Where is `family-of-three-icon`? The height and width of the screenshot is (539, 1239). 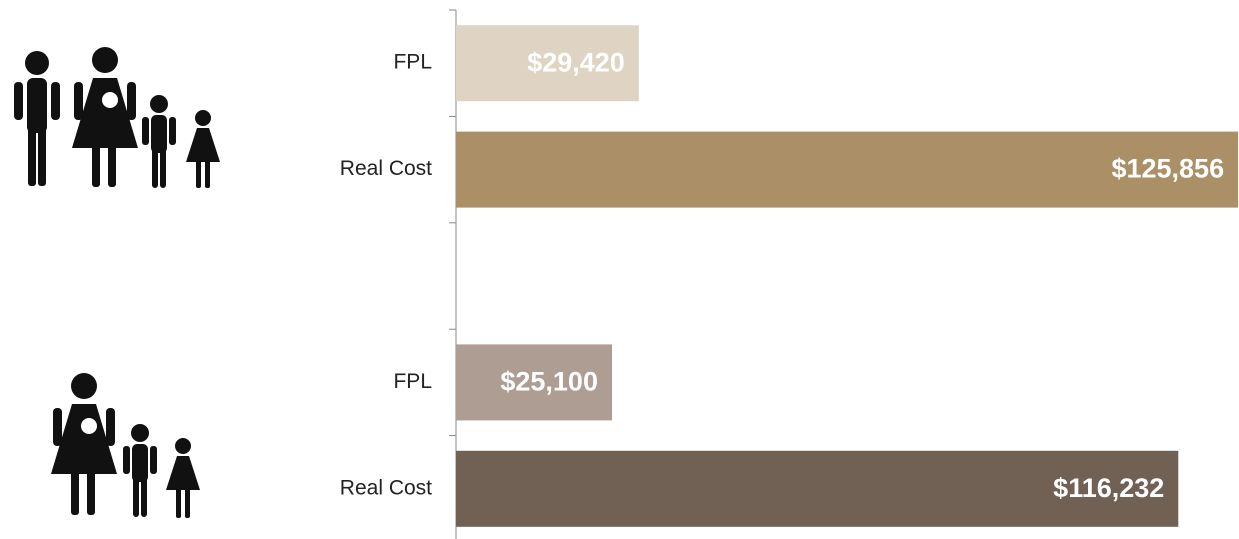
family-of-three-icon is located at coordinates (125, 445).